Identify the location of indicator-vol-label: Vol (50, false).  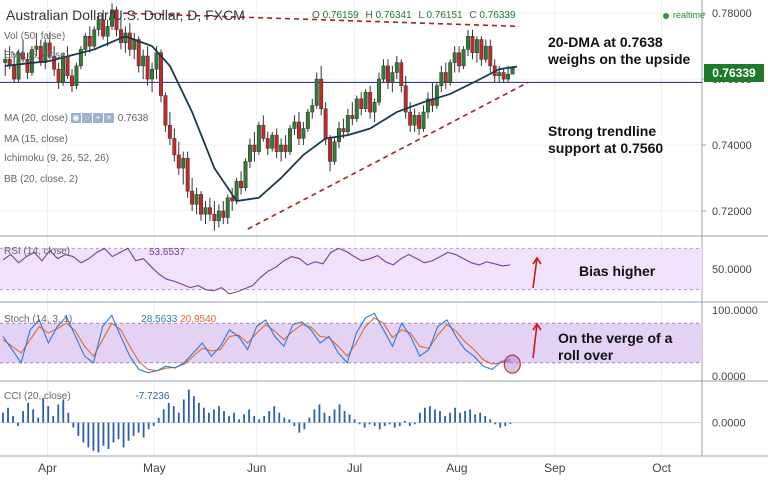
(35, 36).